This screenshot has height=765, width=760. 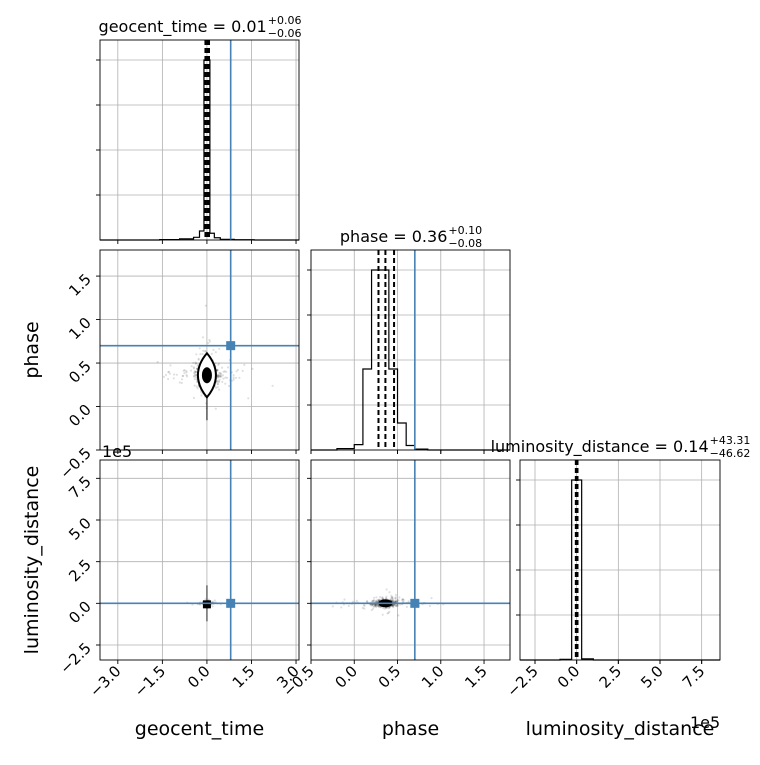 What do you see at coordinates (32, 560) in the screenshot?
I see `y-axis-label-luminosity_distance: luminosity_distance` at bounding box center [32, 560].